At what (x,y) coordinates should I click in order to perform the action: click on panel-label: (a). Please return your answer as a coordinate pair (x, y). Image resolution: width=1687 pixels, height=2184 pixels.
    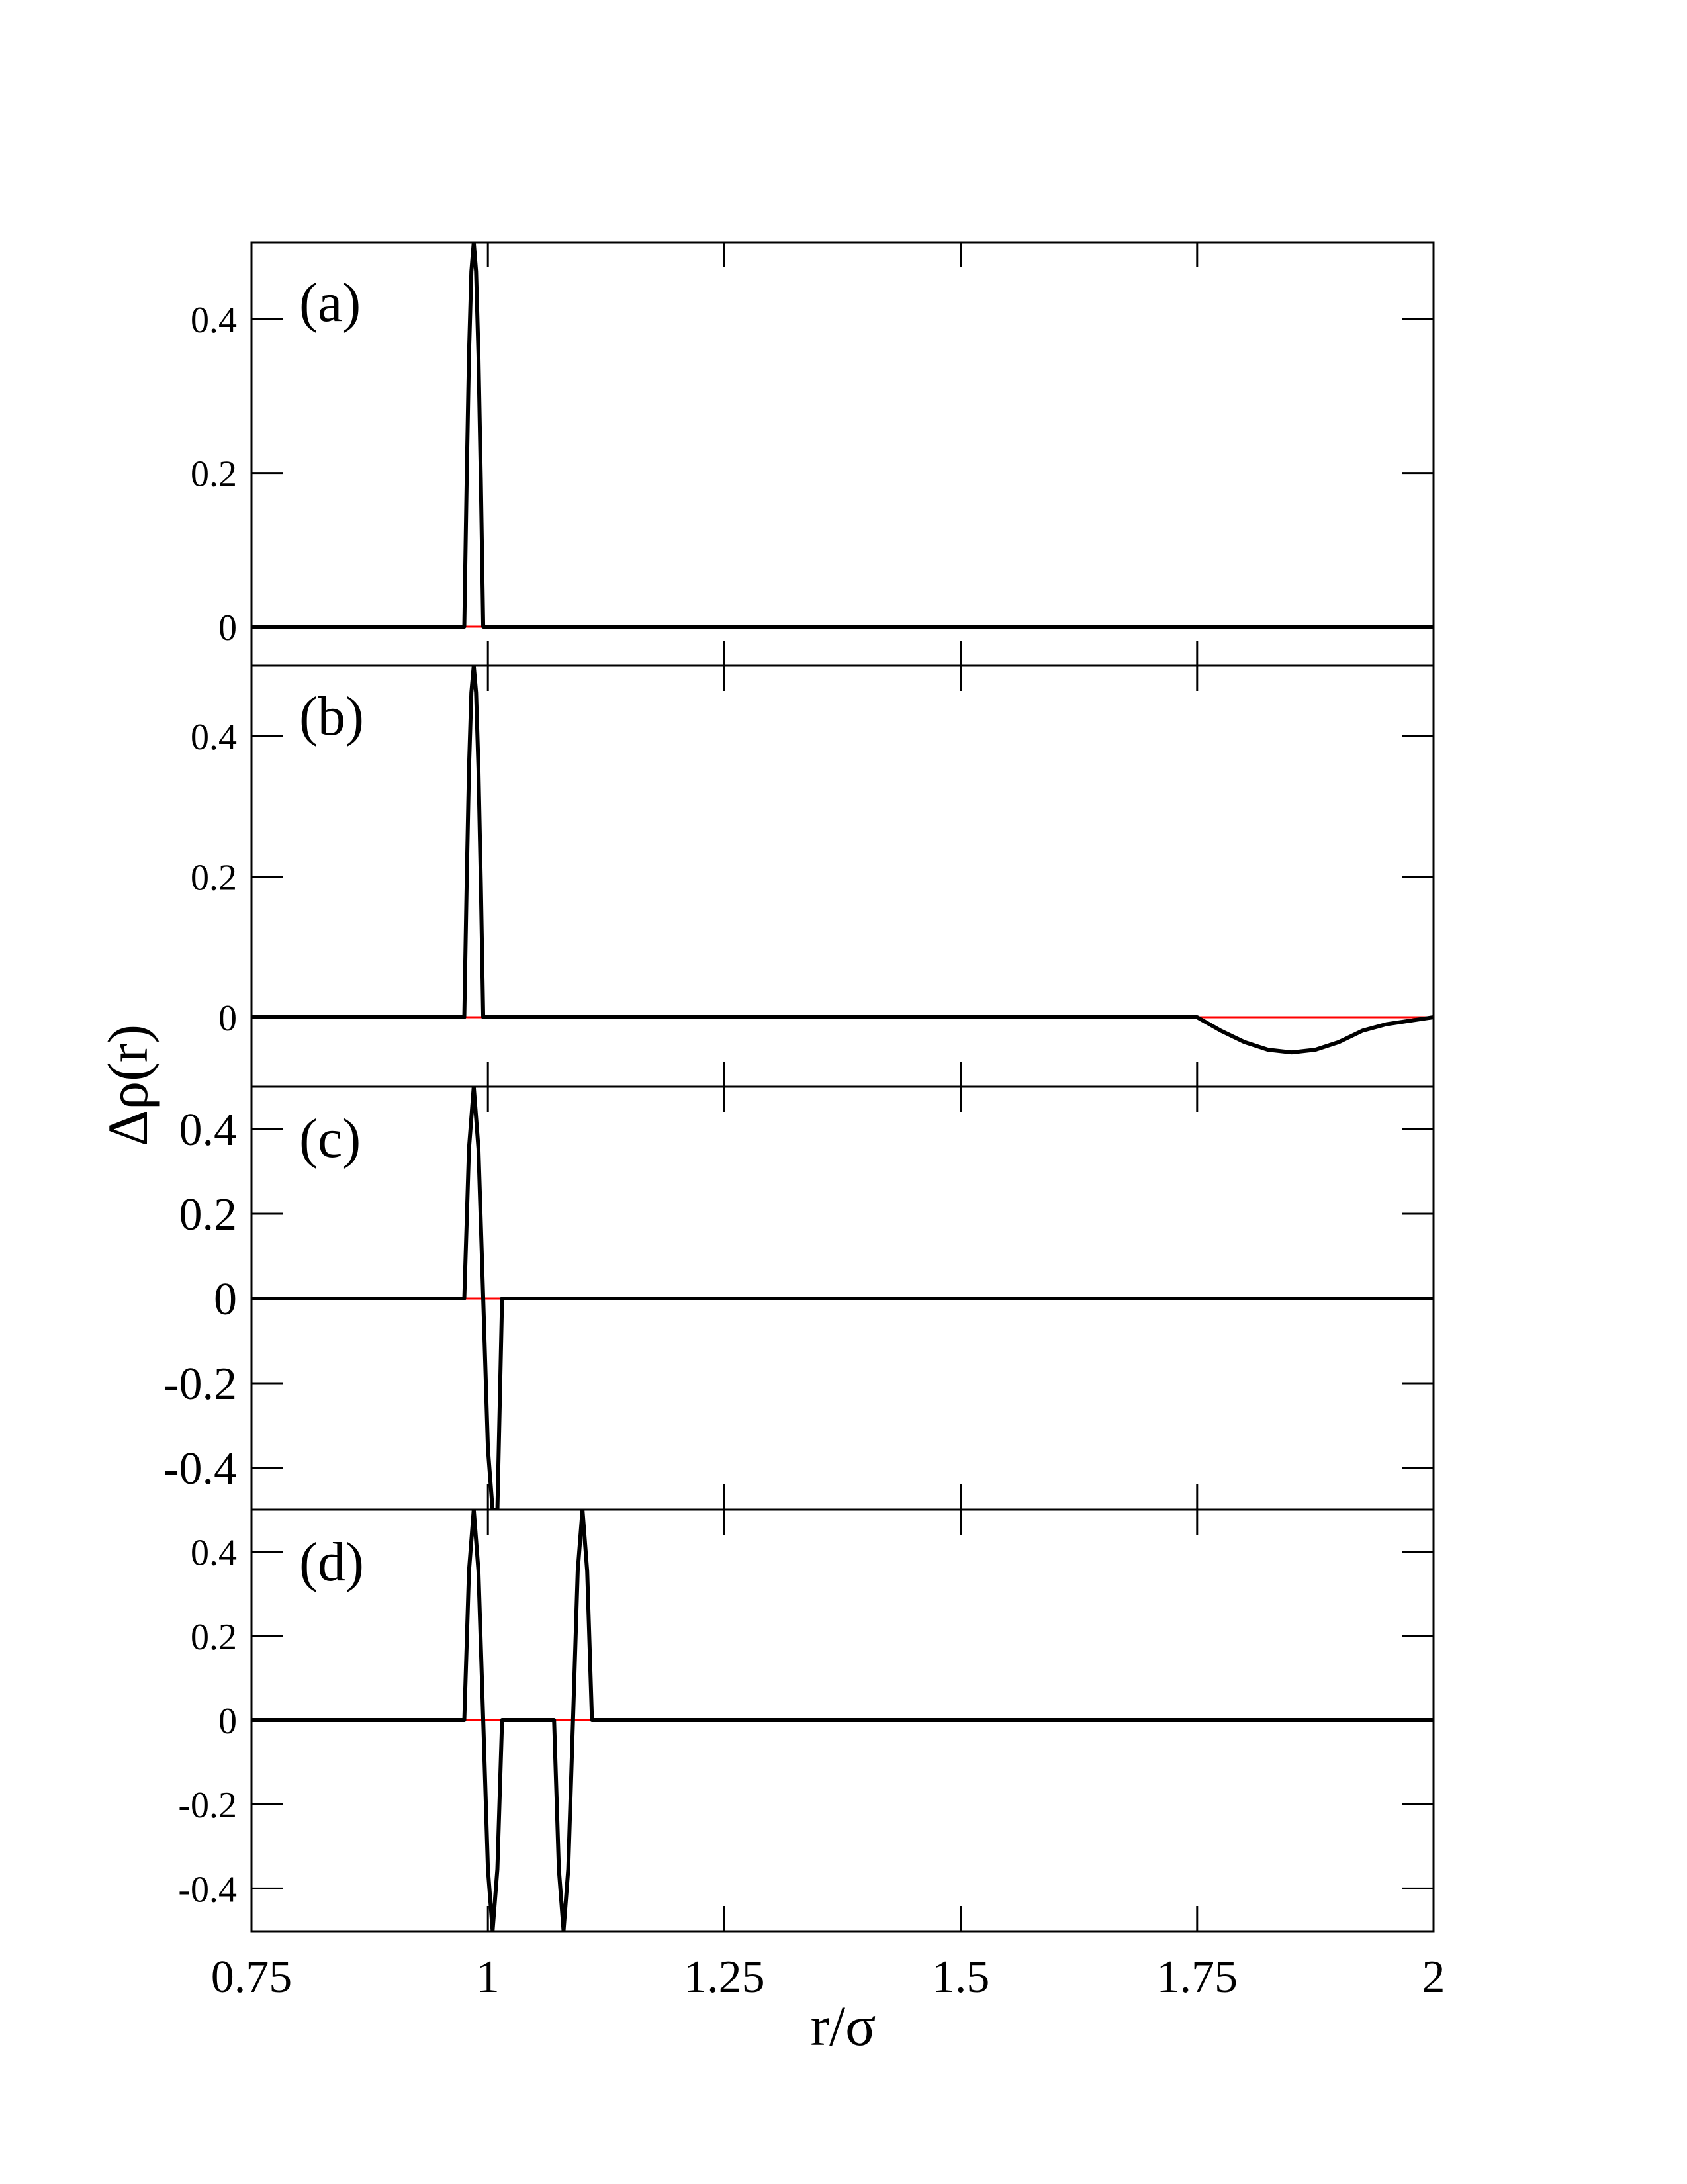
    Looking at the image, I should click on (330, 303).